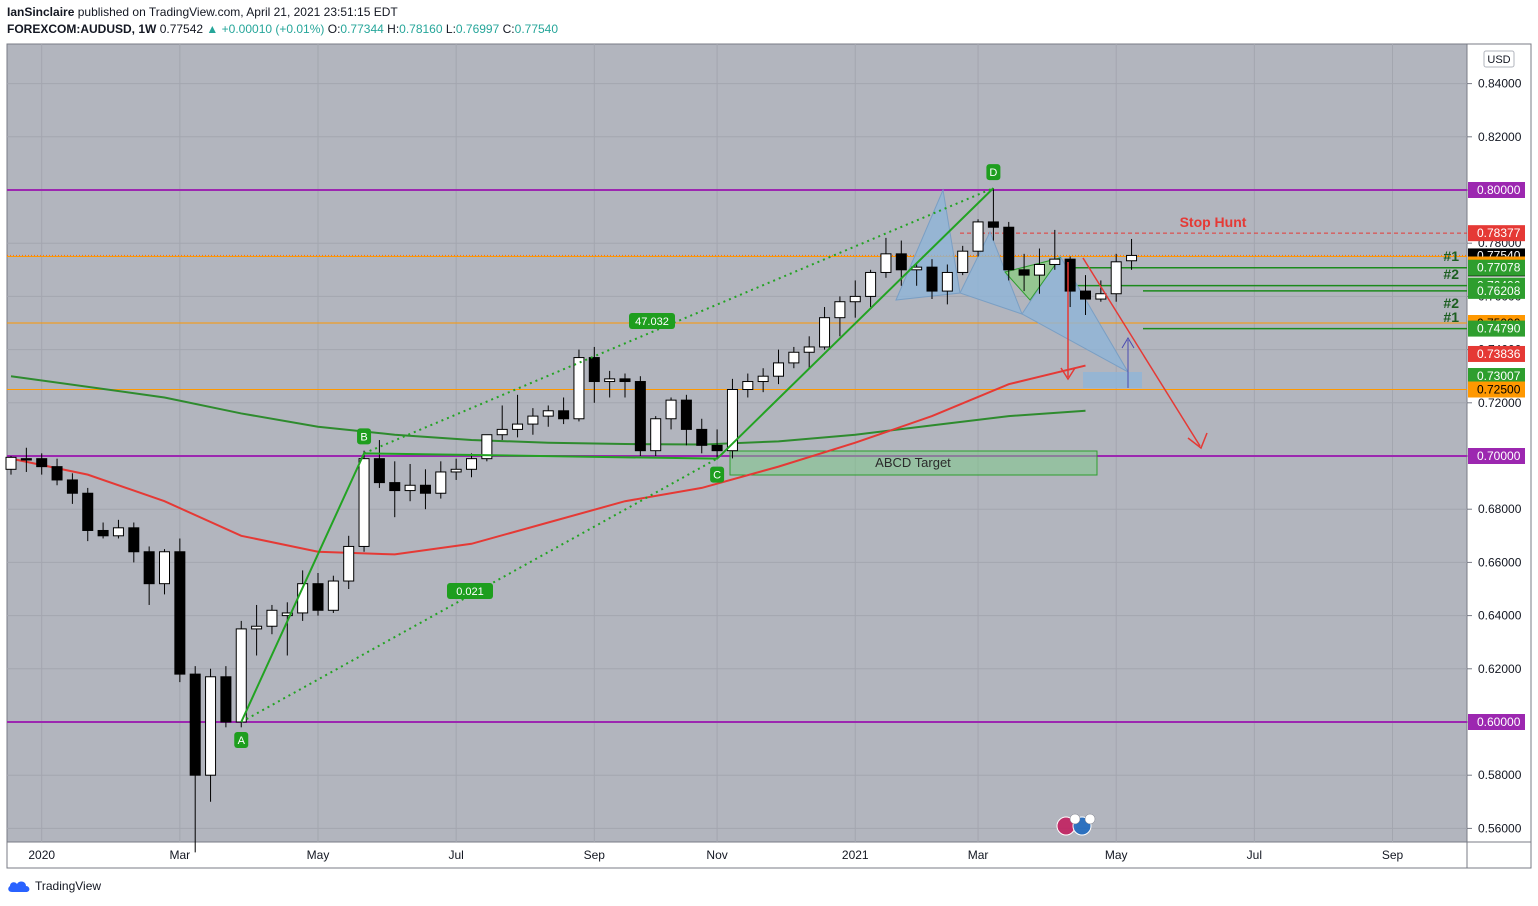  I want to click on symbol-name: FOREXCOM:AUDUSD, 1W, so click(82, 29).